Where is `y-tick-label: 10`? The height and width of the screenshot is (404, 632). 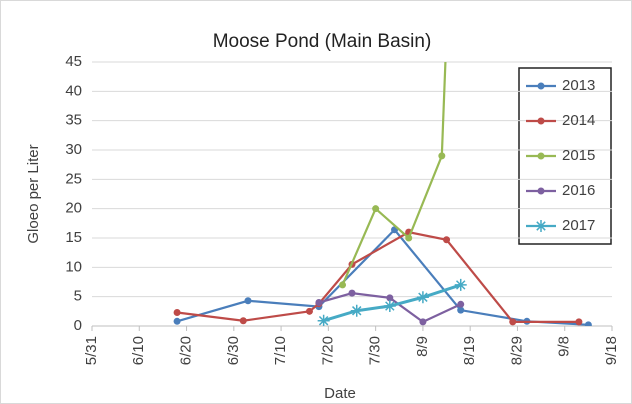 y-tick-label: 10 is located at coordinates (73, 266).